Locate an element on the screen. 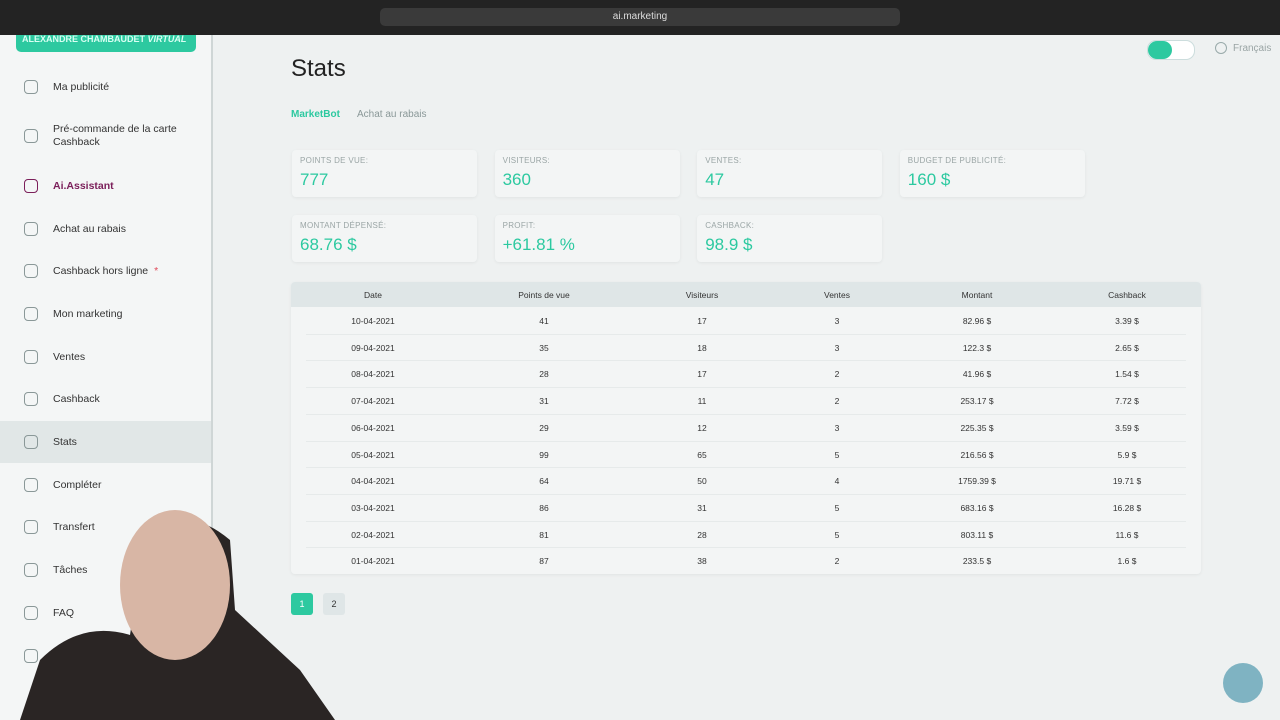 The height and width of the screenshot is (720, 1280). nav-label: Ai.Assistant is located at coordinates (83, 186).